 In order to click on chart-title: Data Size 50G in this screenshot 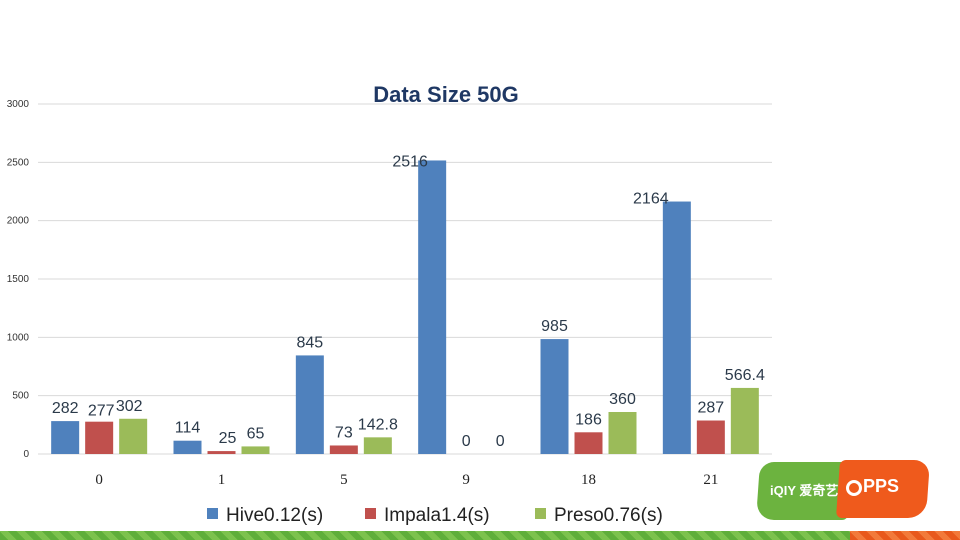, I will do `click(446, 94)`.